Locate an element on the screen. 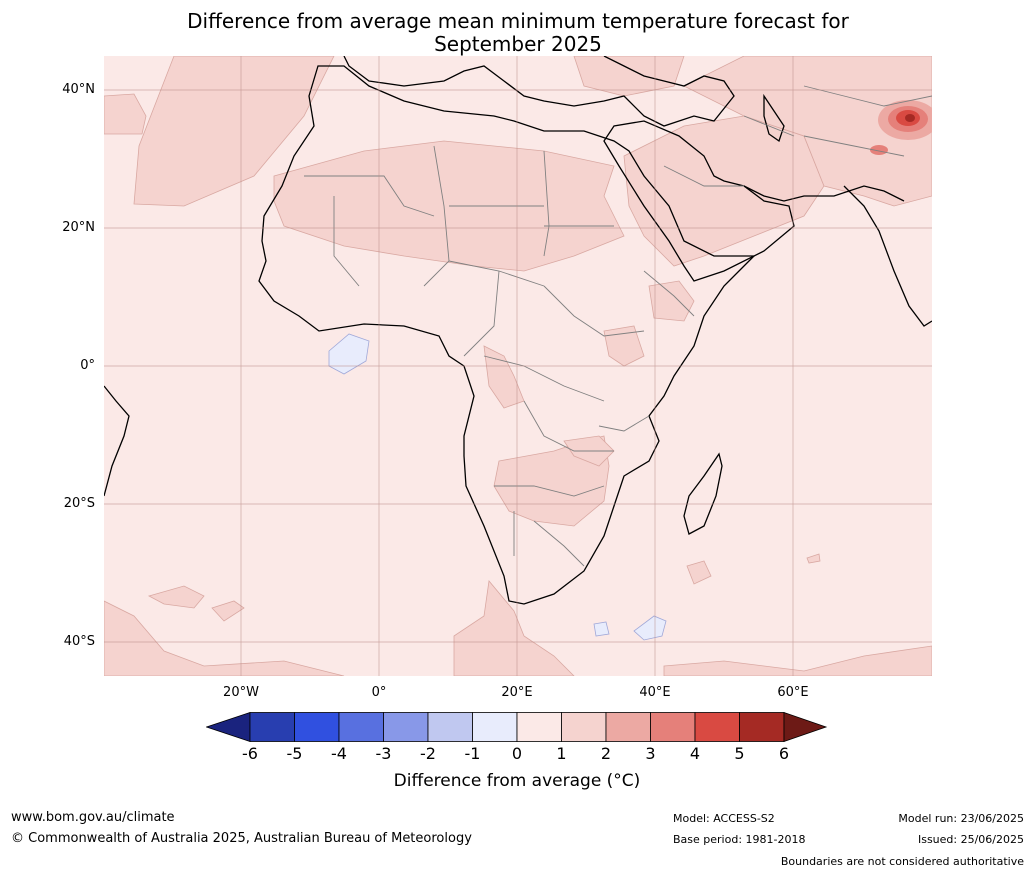 This screenshot has height=873, width=1035. colorbar-tick-label: -2 is located at coordinates (428, 753).